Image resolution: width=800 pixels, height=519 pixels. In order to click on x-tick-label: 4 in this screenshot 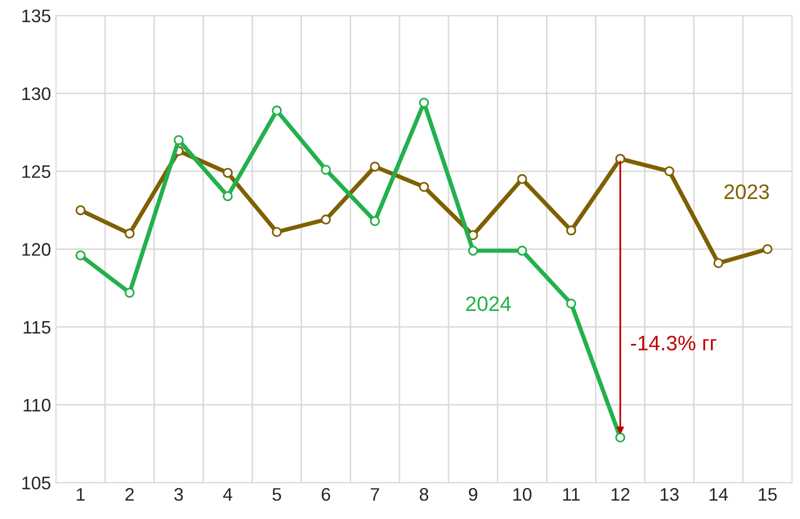, I will do `click(227, 494)`.